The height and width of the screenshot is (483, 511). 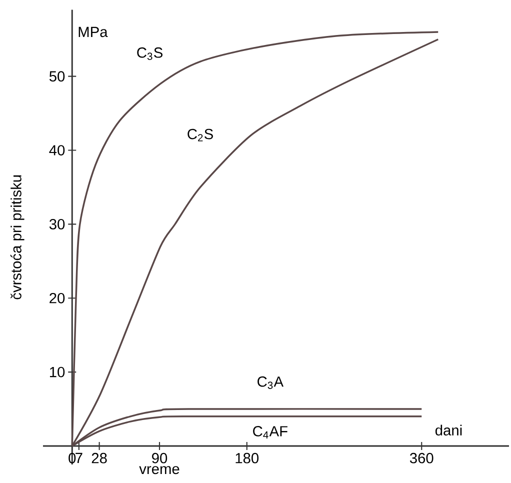 What do you see at coordinates (57, 224) in the screenshot?
I see `y-tick-label: 30` at bounding box center [57, 224].